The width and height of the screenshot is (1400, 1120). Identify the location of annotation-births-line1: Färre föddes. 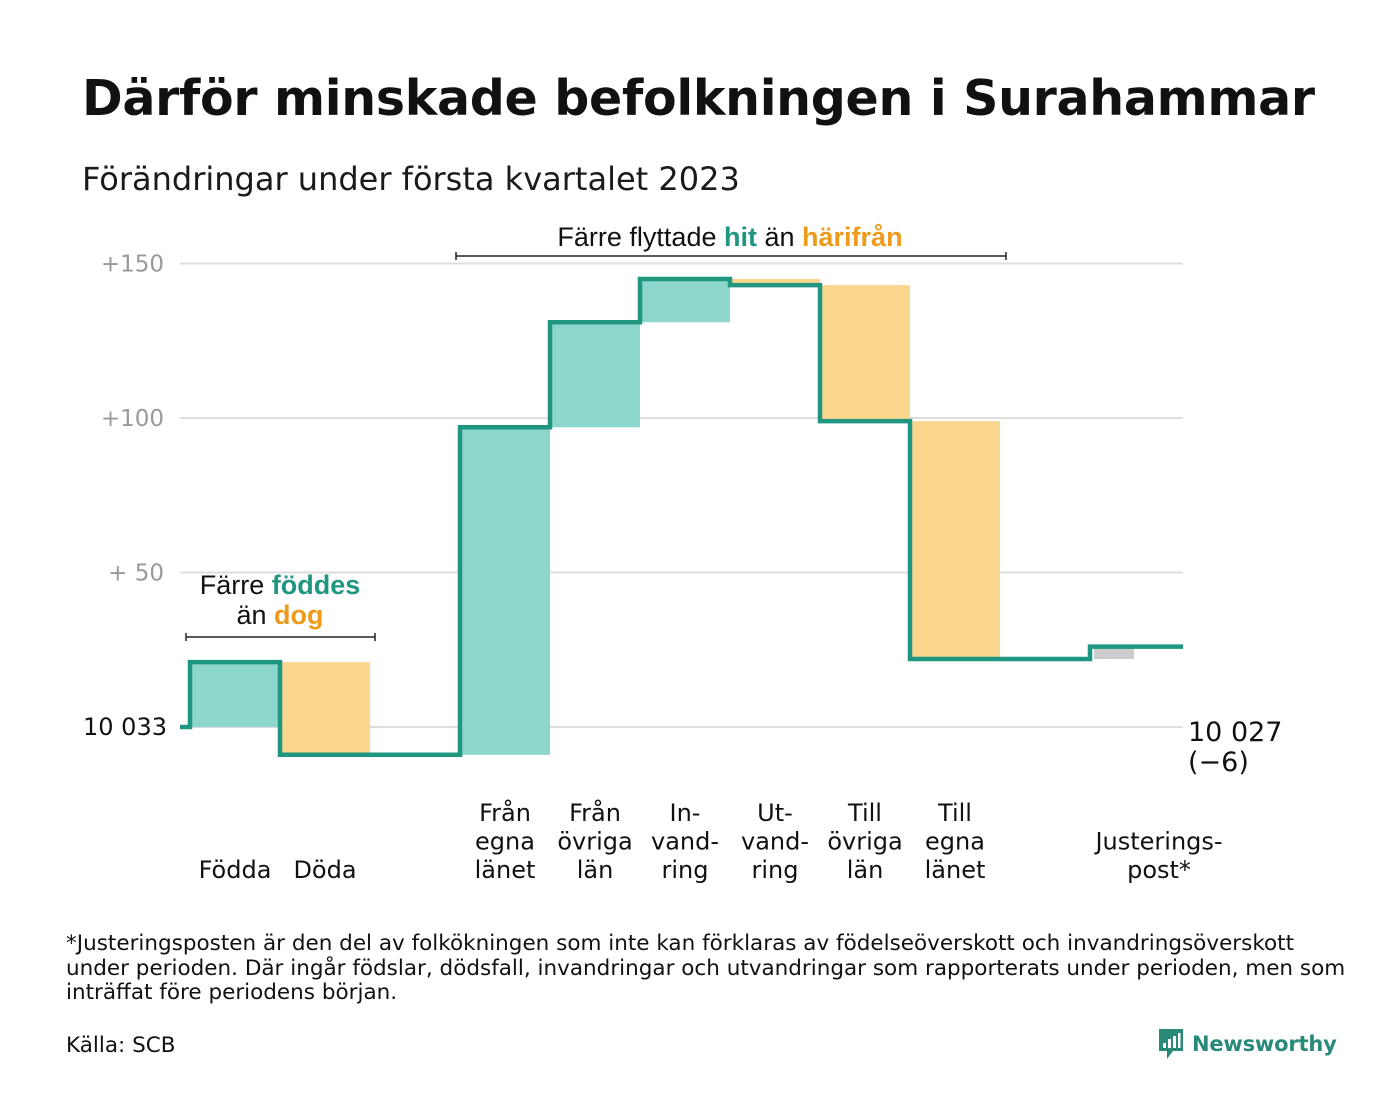
(280, 585).